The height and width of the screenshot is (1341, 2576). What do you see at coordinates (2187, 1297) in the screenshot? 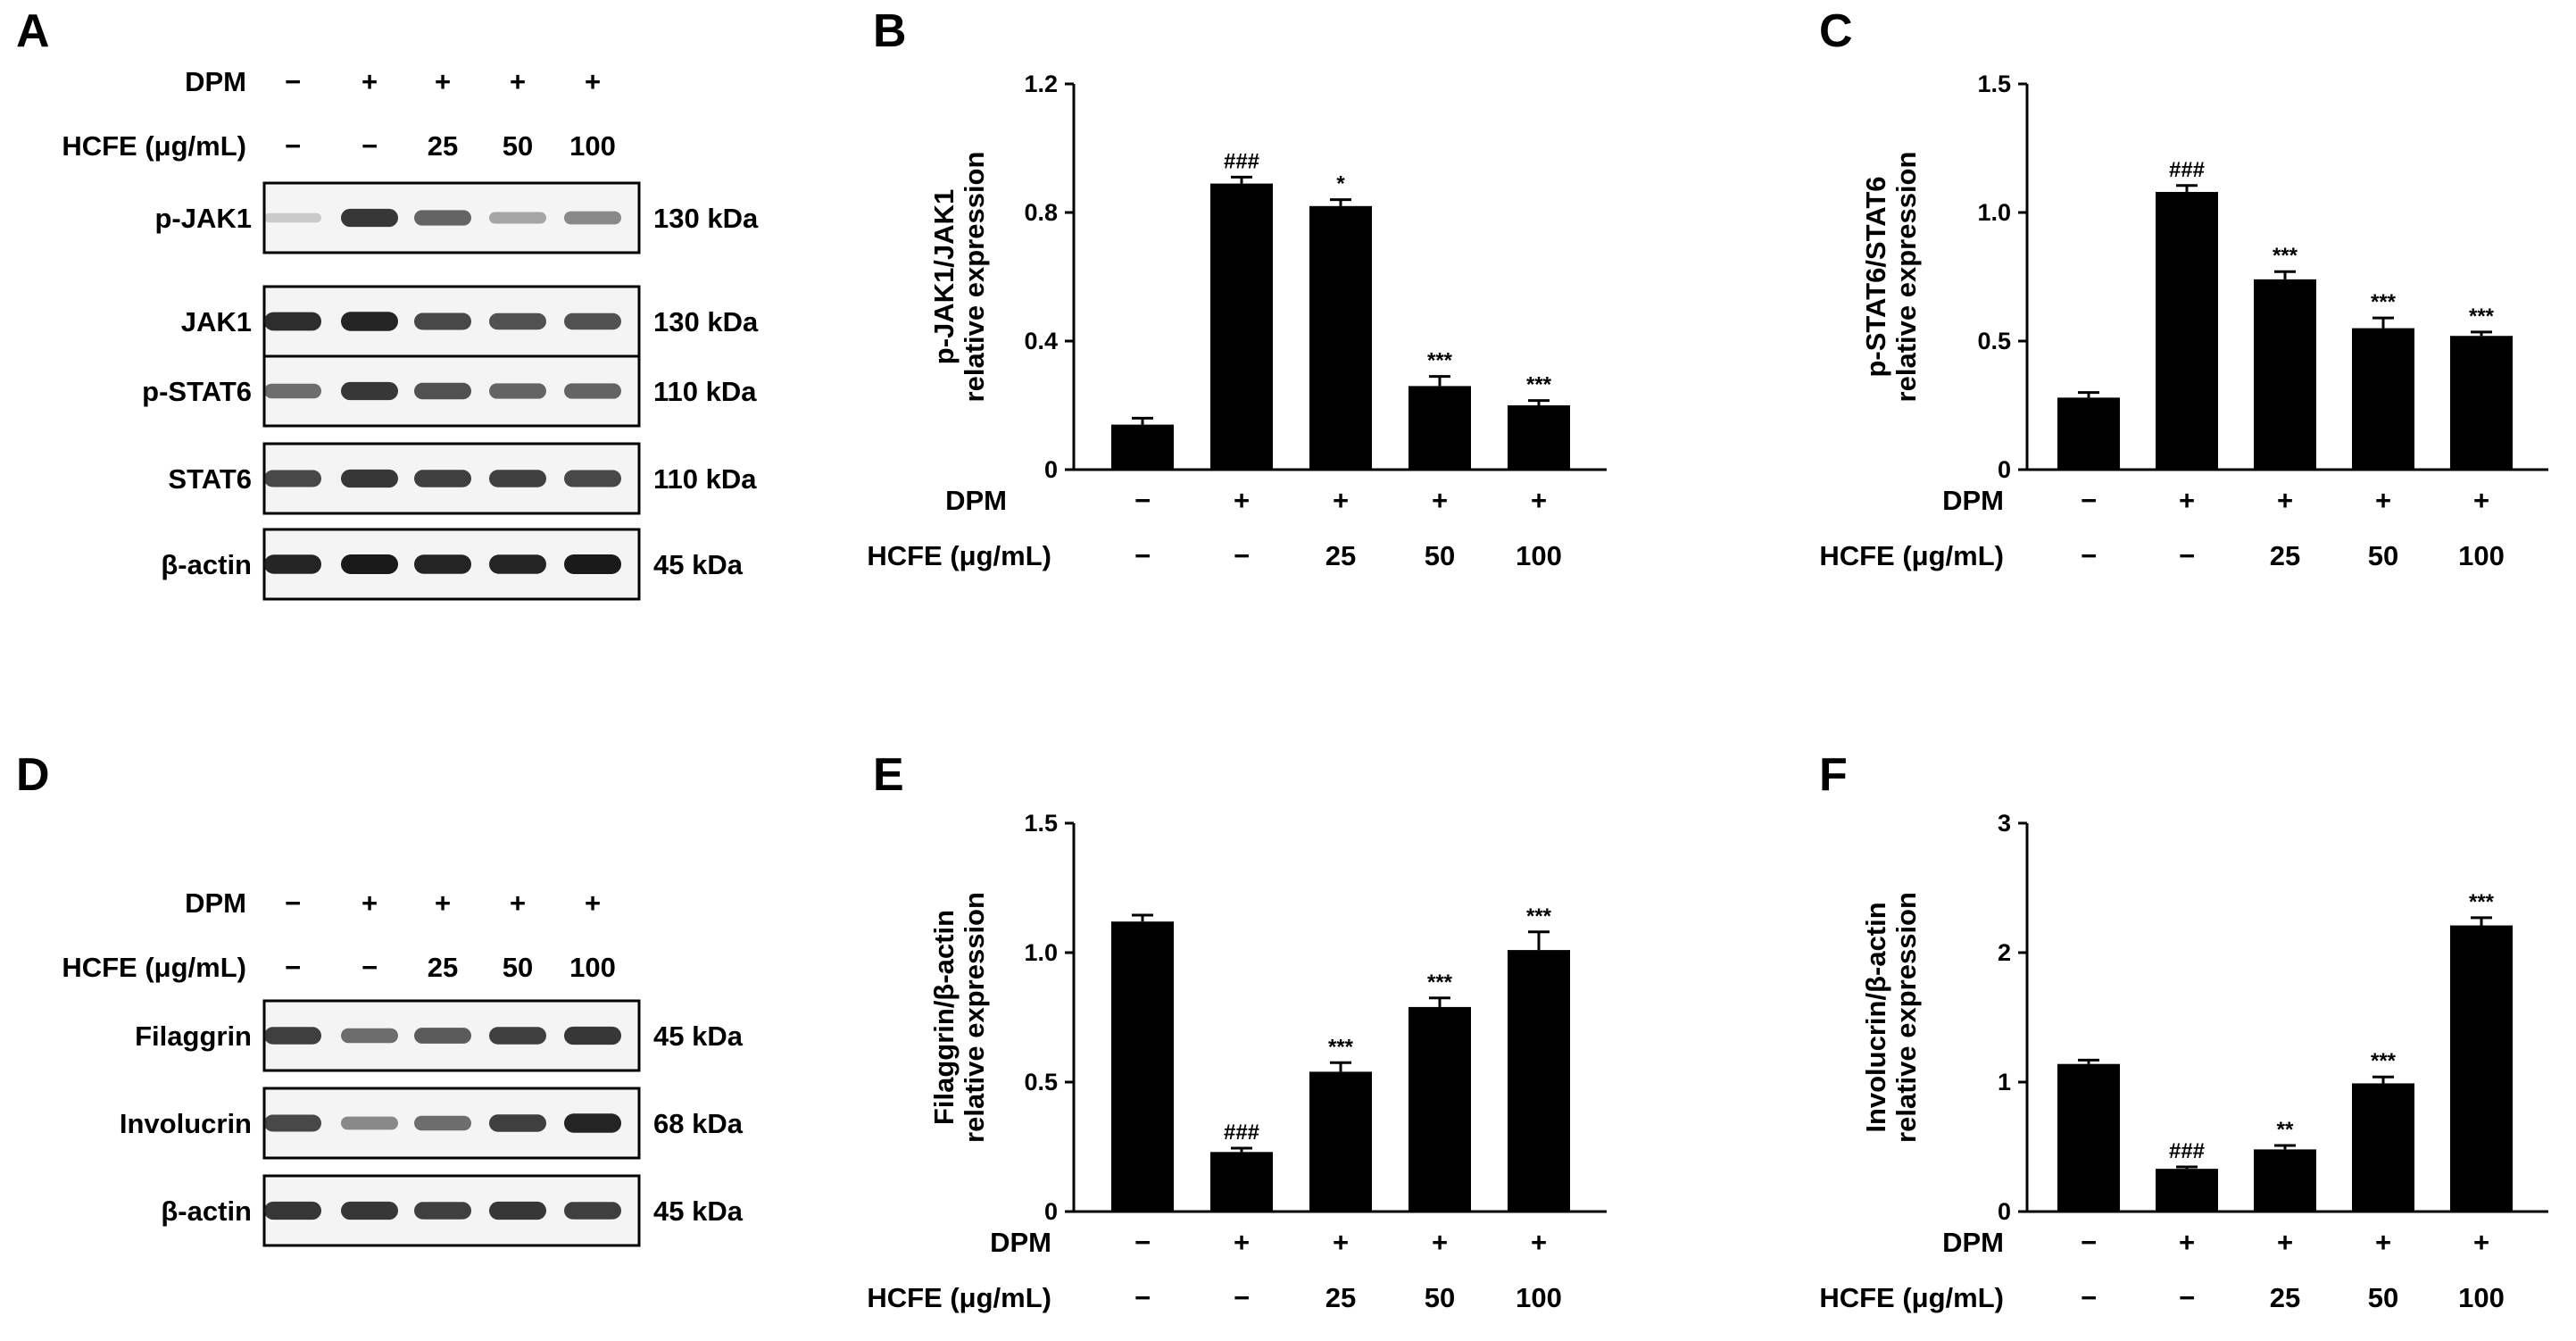
I see `hcfe-value-2: −` at bounding box center [2187, 1297].